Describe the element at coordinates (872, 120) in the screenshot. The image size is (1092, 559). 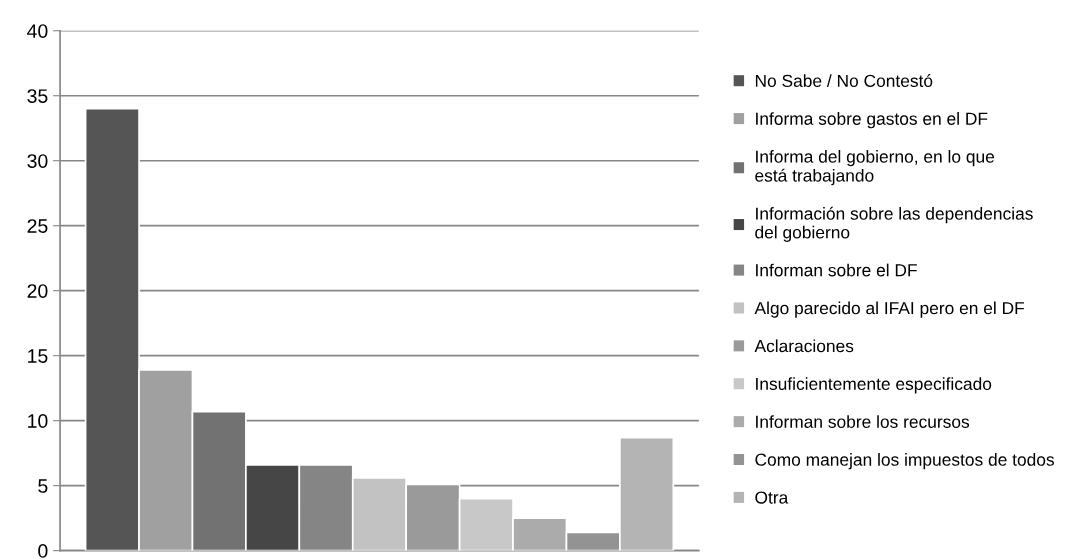
I see `legend-label: Informa sobre gastos en el DF` at that location.